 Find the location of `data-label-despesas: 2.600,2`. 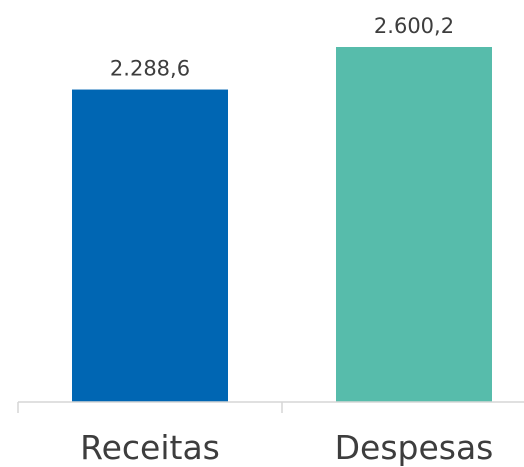

data-label-despesas: 2.600,2 is located at coordinates (414, 26).